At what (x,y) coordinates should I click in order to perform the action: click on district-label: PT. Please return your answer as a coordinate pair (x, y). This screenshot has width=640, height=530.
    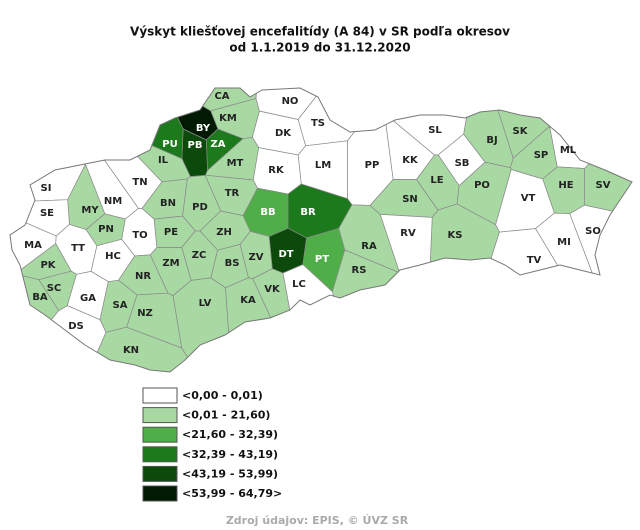
    Looking at the image, I should click on (322, 259).